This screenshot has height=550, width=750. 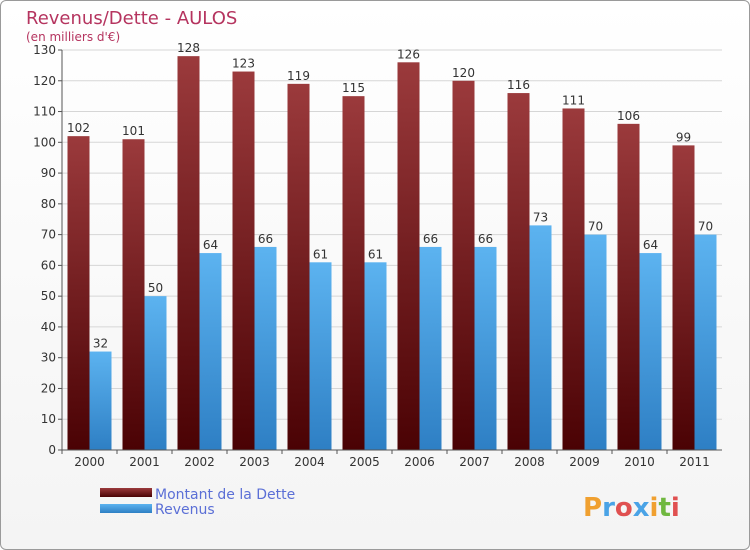 What do you see at coordinates (44, 50) in the screenshot?
I see `y-tick-label: 130` at bounding box center [44, 50].